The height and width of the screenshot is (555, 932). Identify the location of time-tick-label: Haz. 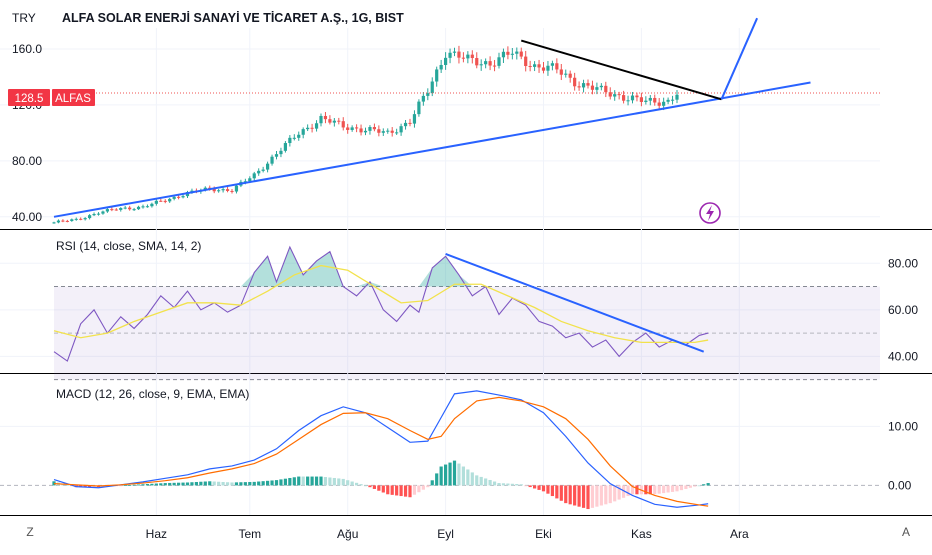
(156, 534).